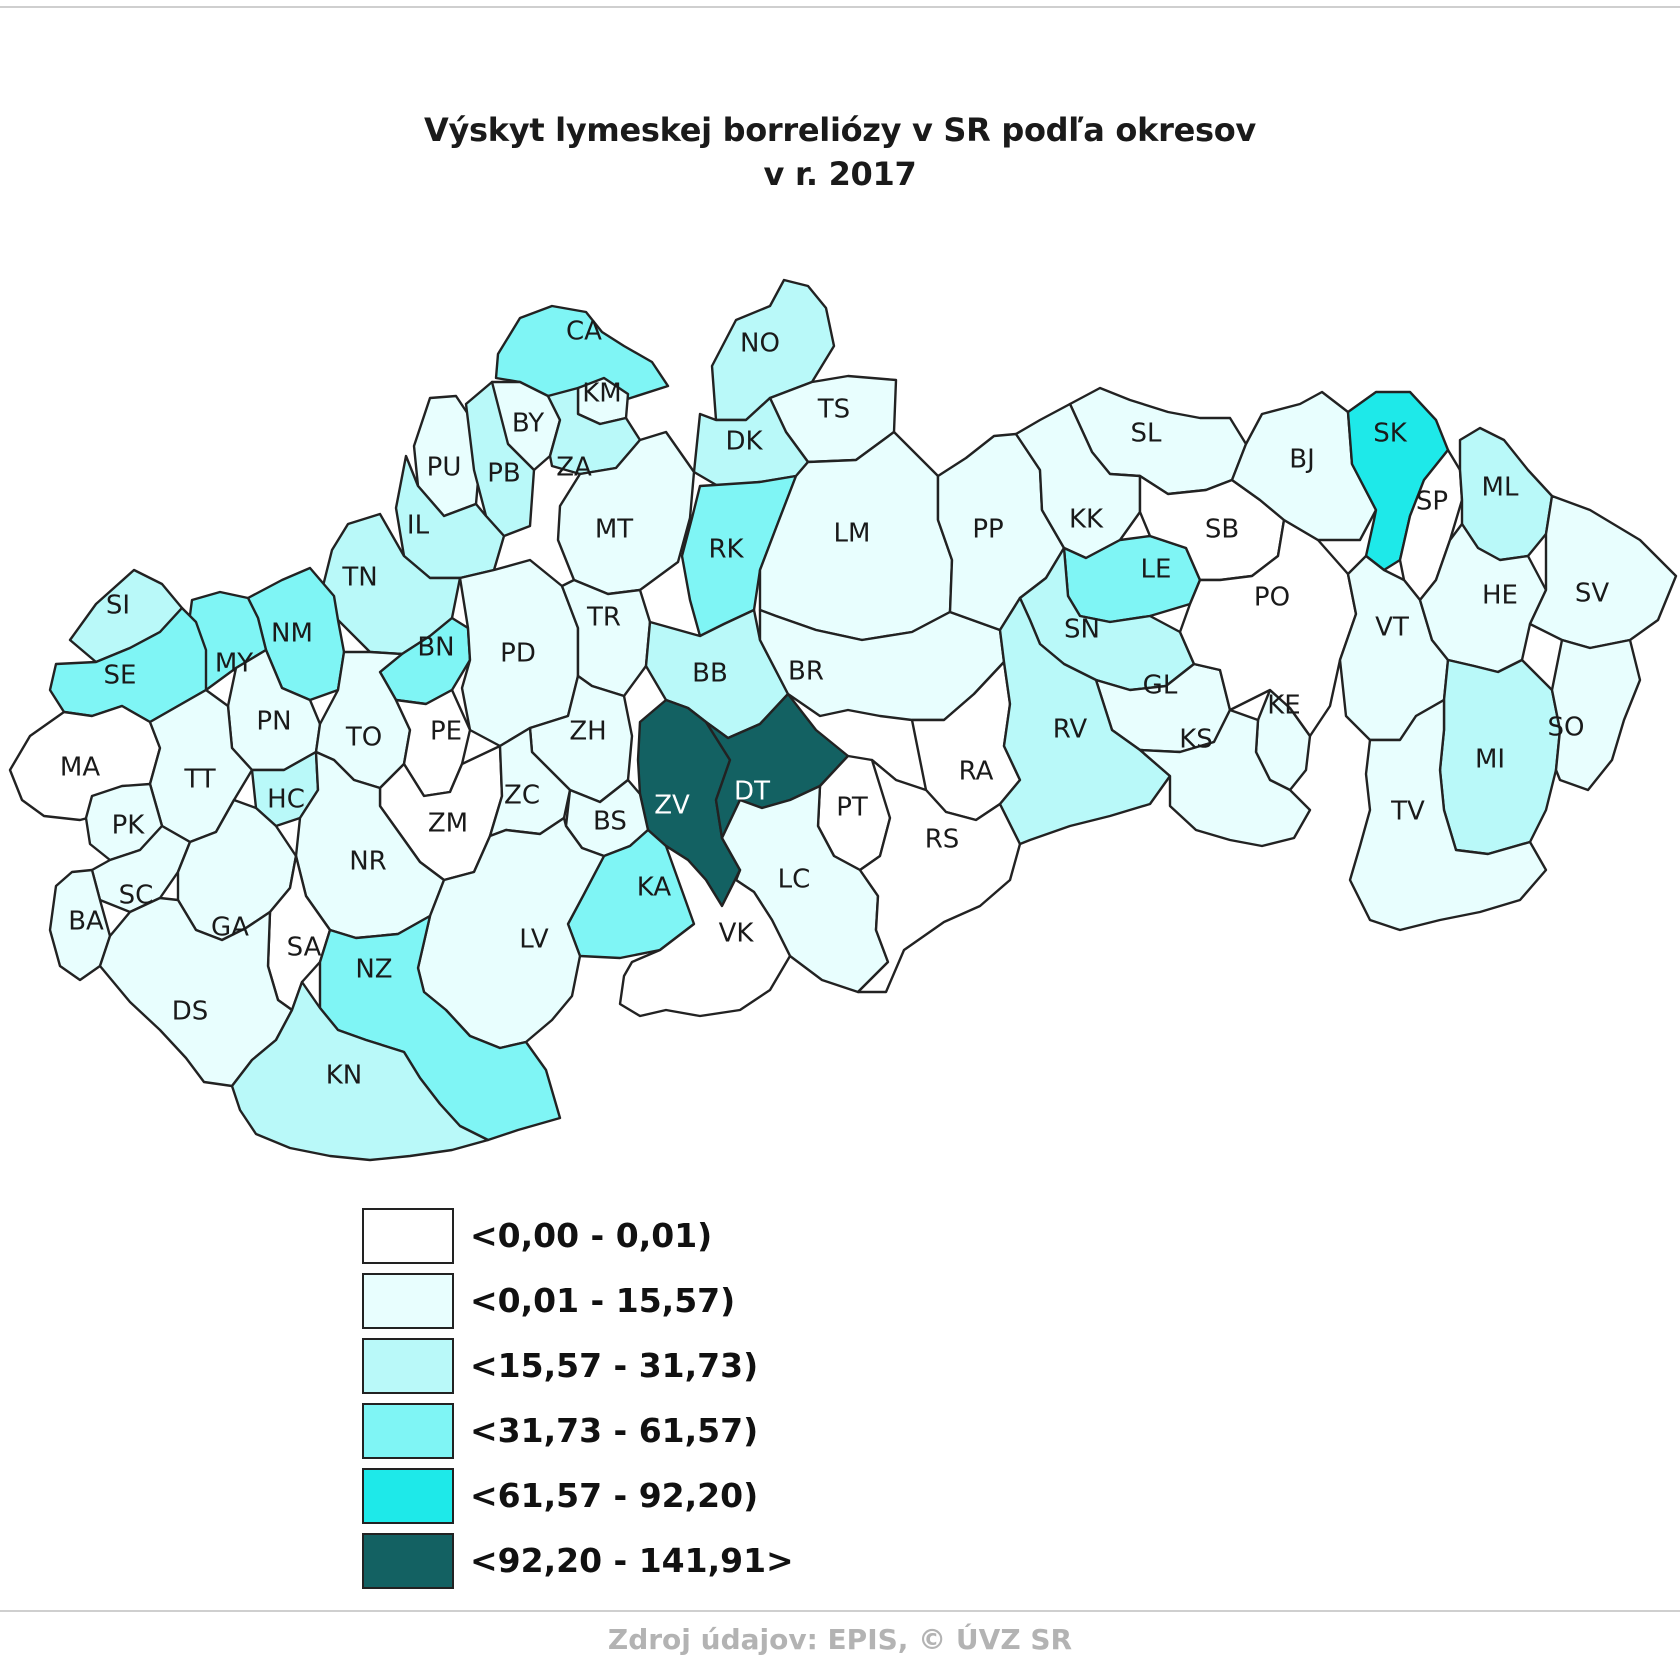 This screenshot has width=1680, height=1680. What do you see at coordinates (518, 654) in the screenshot?
I see `district-label-pd: PD` at bounding box center [518, 654].